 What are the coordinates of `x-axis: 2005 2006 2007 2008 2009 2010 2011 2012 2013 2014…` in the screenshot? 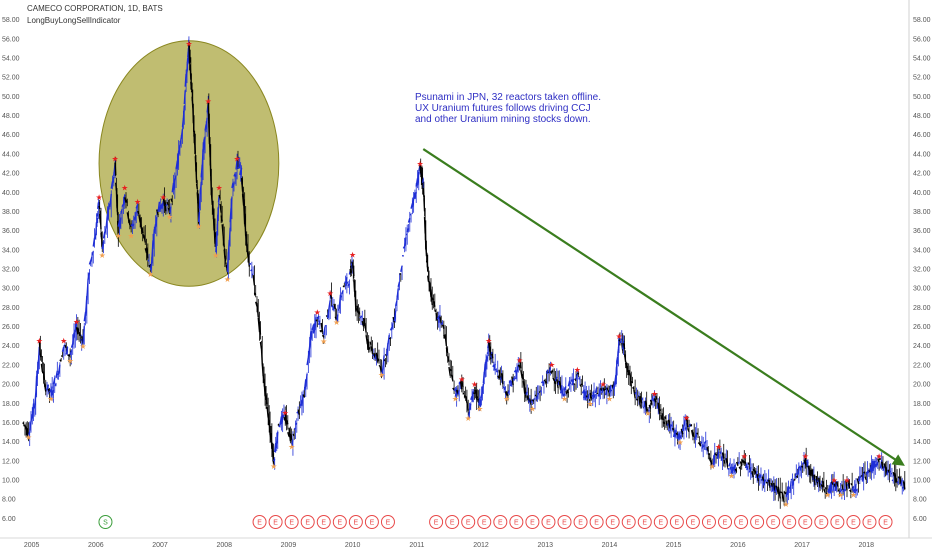 It's located at (466, 543).